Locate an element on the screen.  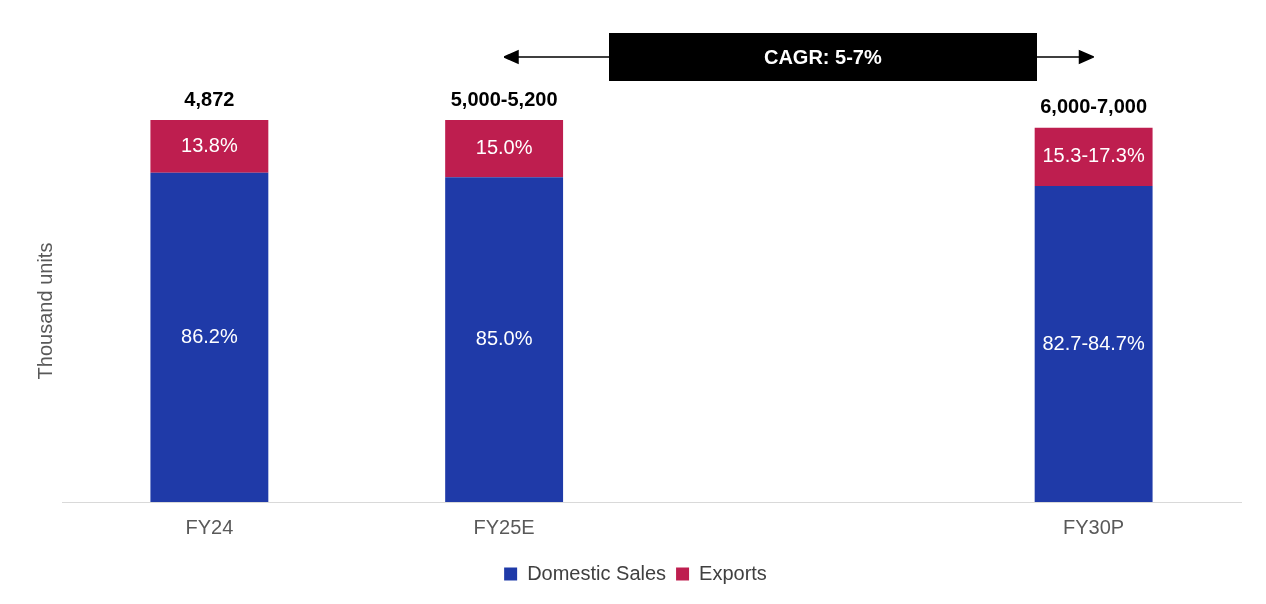
data-label: 13.8% is located at coordinates (209, 144).